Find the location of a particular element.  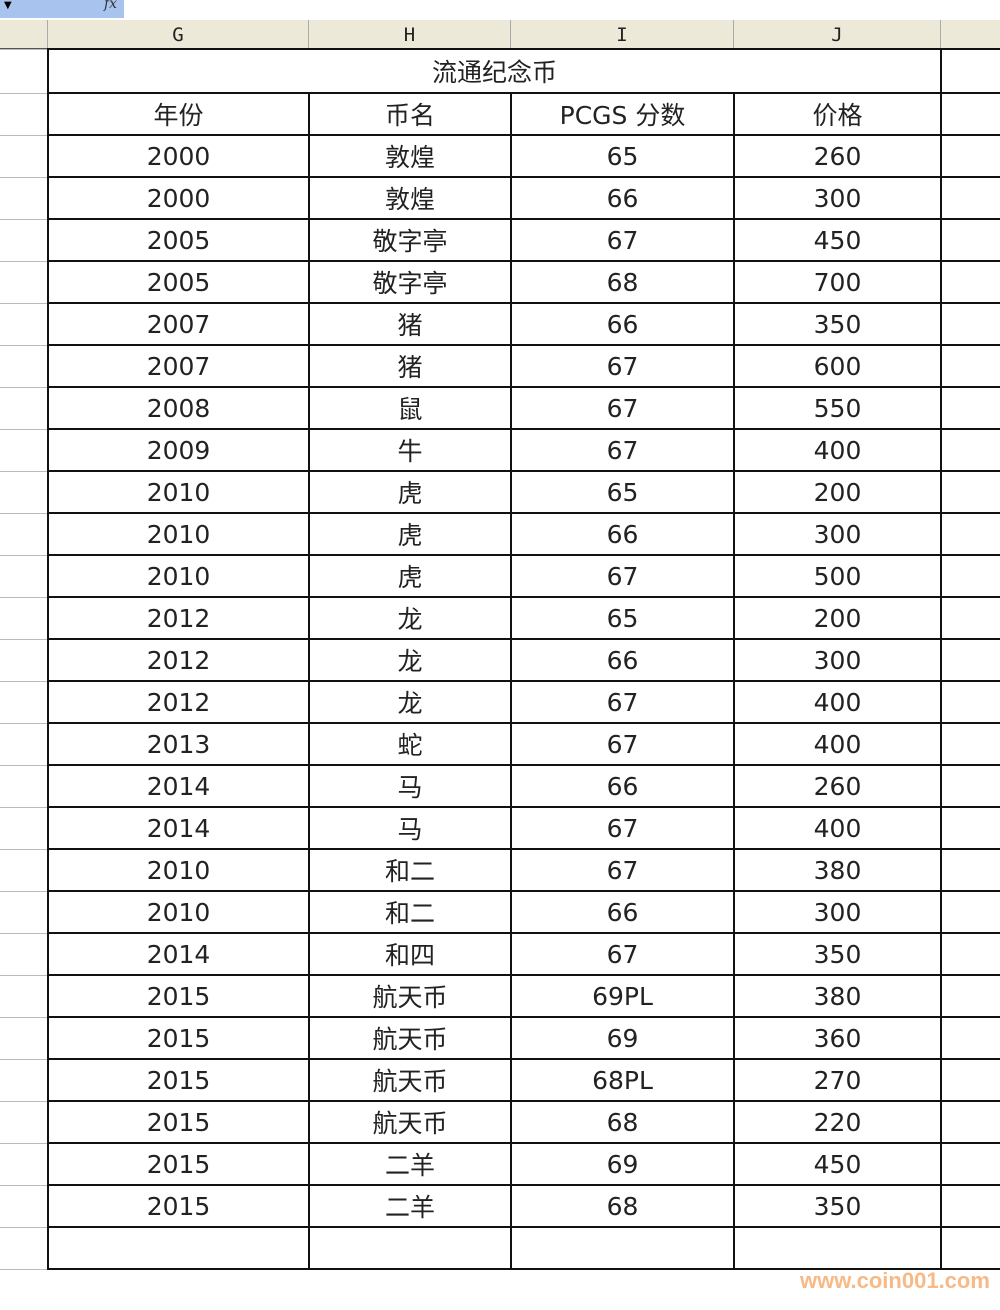

cell-price: 220 is located at coordinates (837, 1122).